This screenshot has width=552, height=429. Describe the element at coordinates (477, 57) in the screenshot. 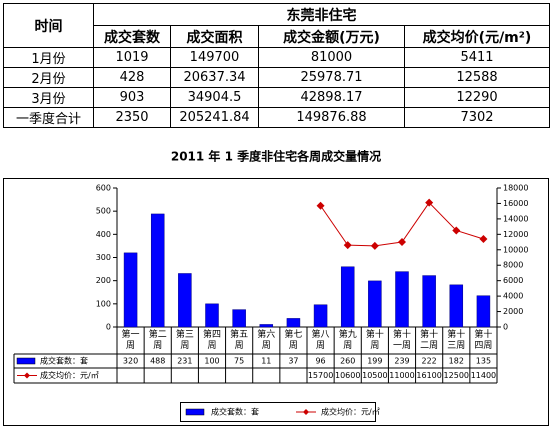

I see `table-cell: 5411` at that location.